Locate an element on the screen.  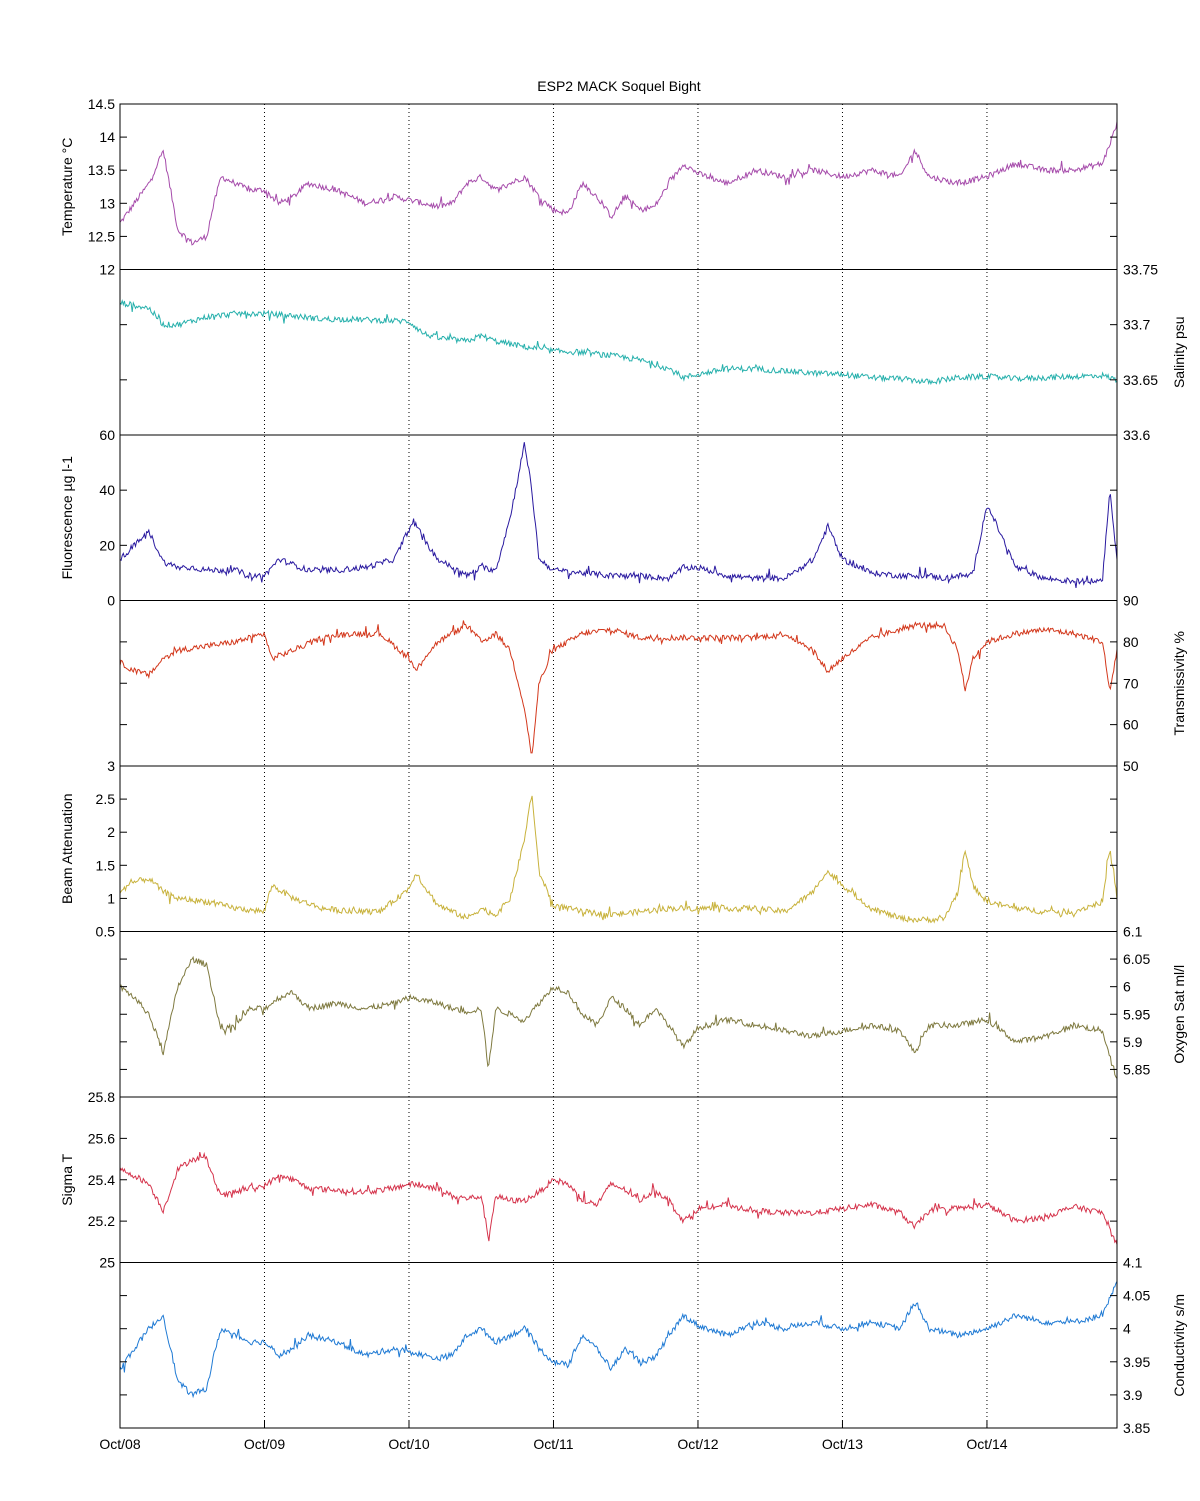
y-tick-label: 4.05 is located at coordinates (1136, 1296).